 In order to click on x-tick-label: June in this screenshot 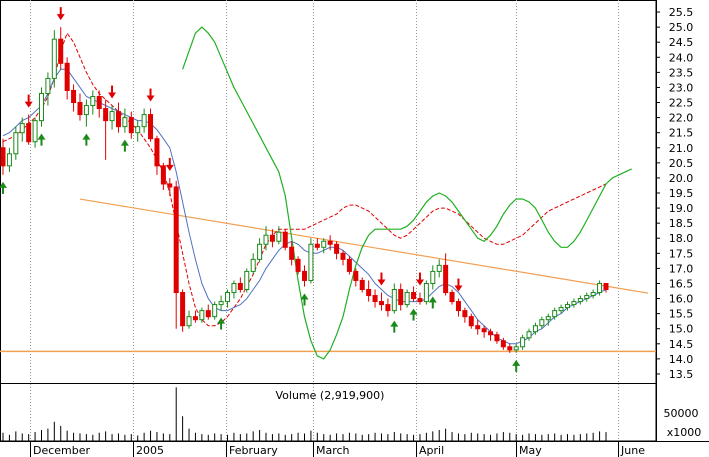, I will do `click(632, 450)`.